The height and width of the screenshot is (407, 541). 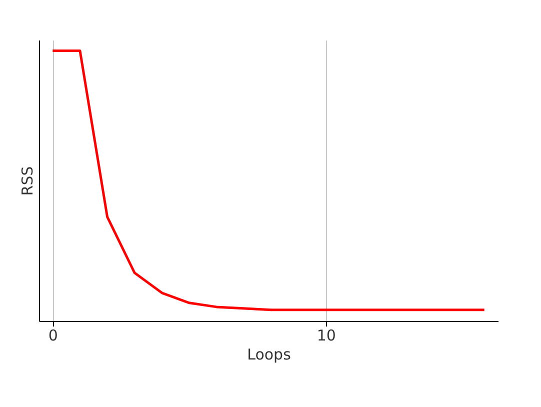 I want to click on x-axis-title: Loops, so click(x=269, y=355).